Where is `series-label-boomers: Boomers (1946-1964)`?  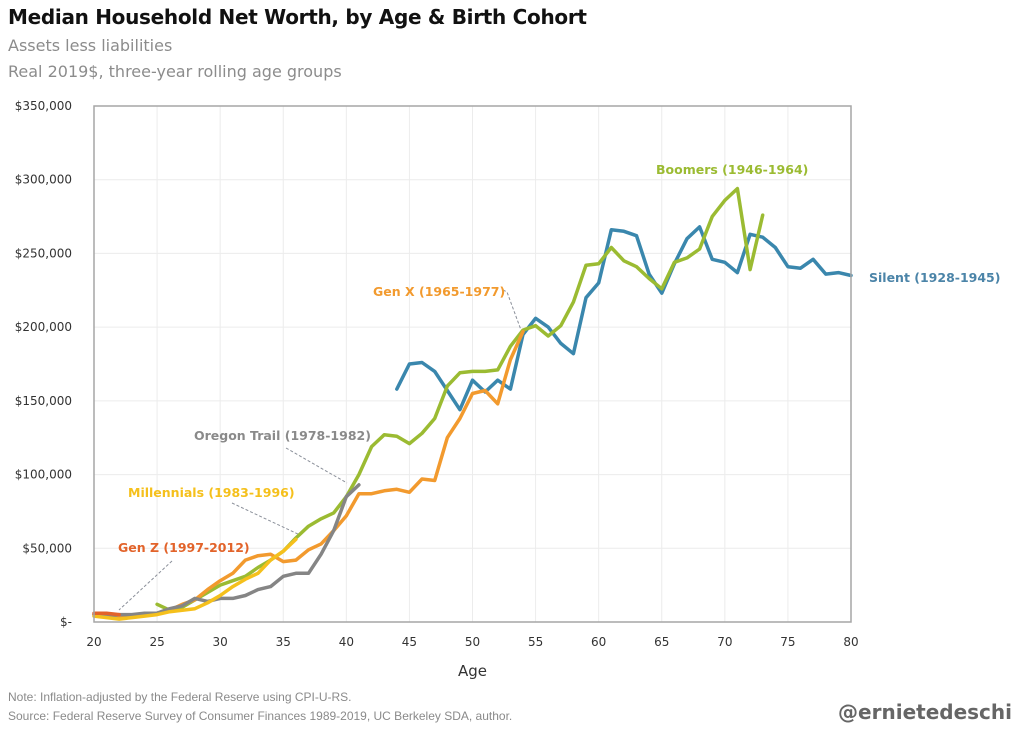
series-label-boomers: Boomers (1946-1964) is located at coordinates (732, 169).